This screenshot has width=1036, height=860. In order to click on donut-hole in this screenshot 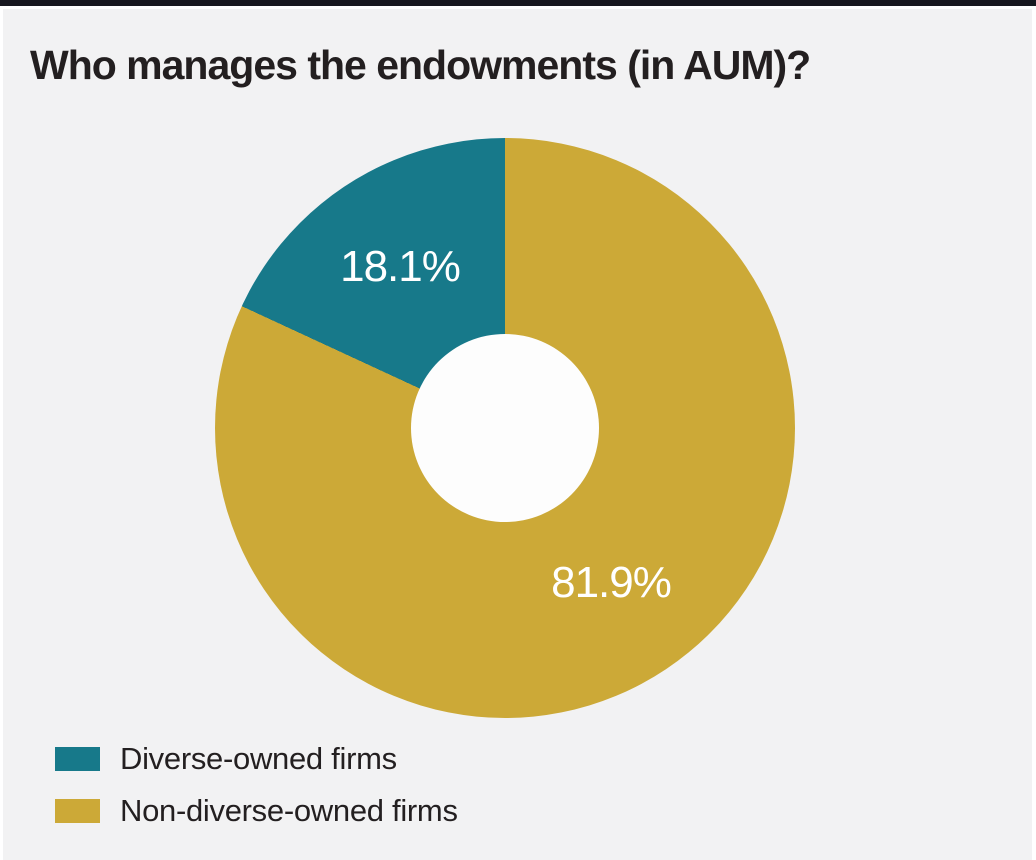, I will do `click(505, 428)`.